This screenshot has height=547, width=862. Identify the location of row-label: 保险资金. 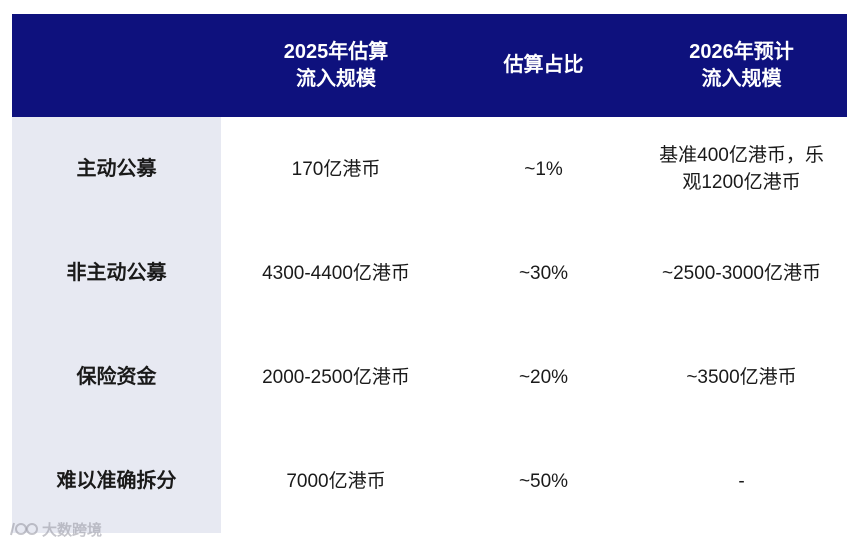
(116, 376).